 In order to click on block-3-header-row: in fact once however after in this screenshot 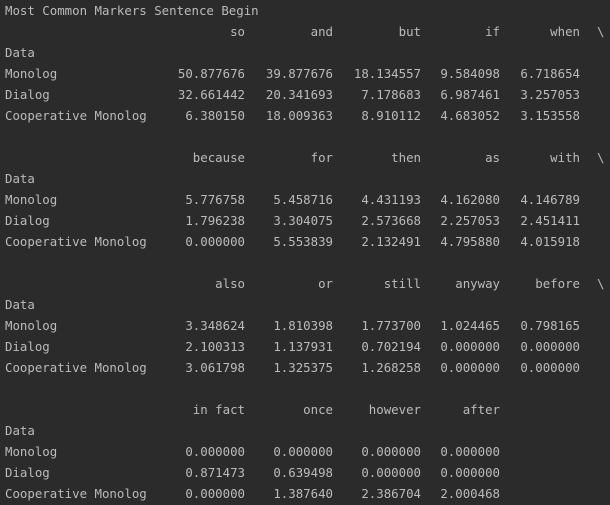, I will do `click(305, 409)`.